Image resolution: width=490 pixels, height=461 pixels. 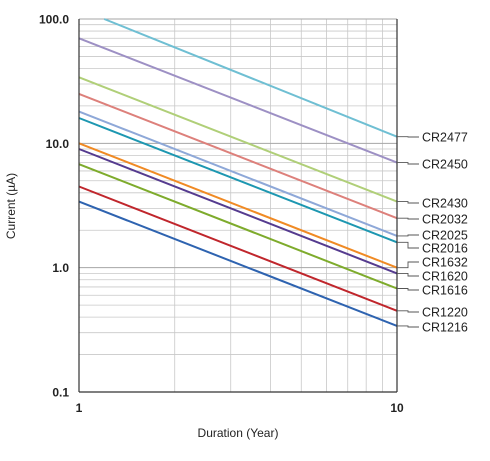 What do you see at coordinates (445, 313) in the screenshot?
I see `series-label-cr1220: CR1220` at bounding box center [445, 313].